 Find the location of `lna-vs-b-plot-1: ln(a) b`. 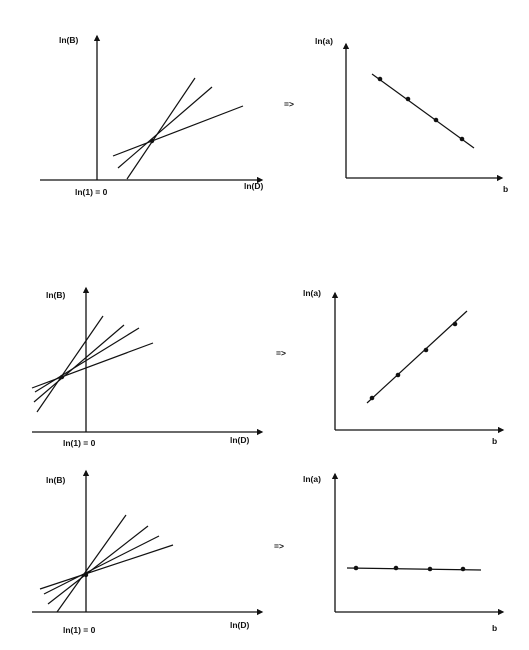

lna-vs-b-plot-1: ln(a) b is located at coordinates (411, 115).